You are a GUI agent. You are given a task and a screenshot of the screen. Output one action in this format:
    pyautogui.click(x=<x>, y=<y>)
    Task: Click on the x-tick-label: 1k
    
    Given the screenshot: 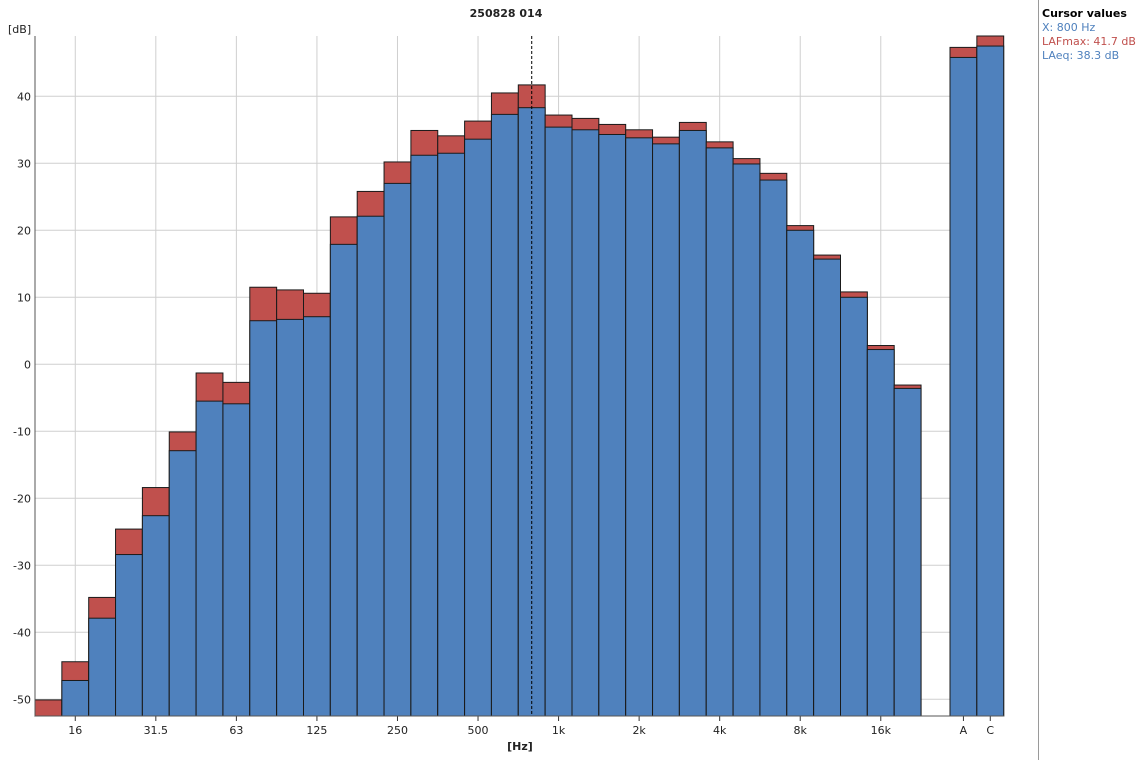 What is the action you would take?
    pyautogui.click(x=559, y=730)
    